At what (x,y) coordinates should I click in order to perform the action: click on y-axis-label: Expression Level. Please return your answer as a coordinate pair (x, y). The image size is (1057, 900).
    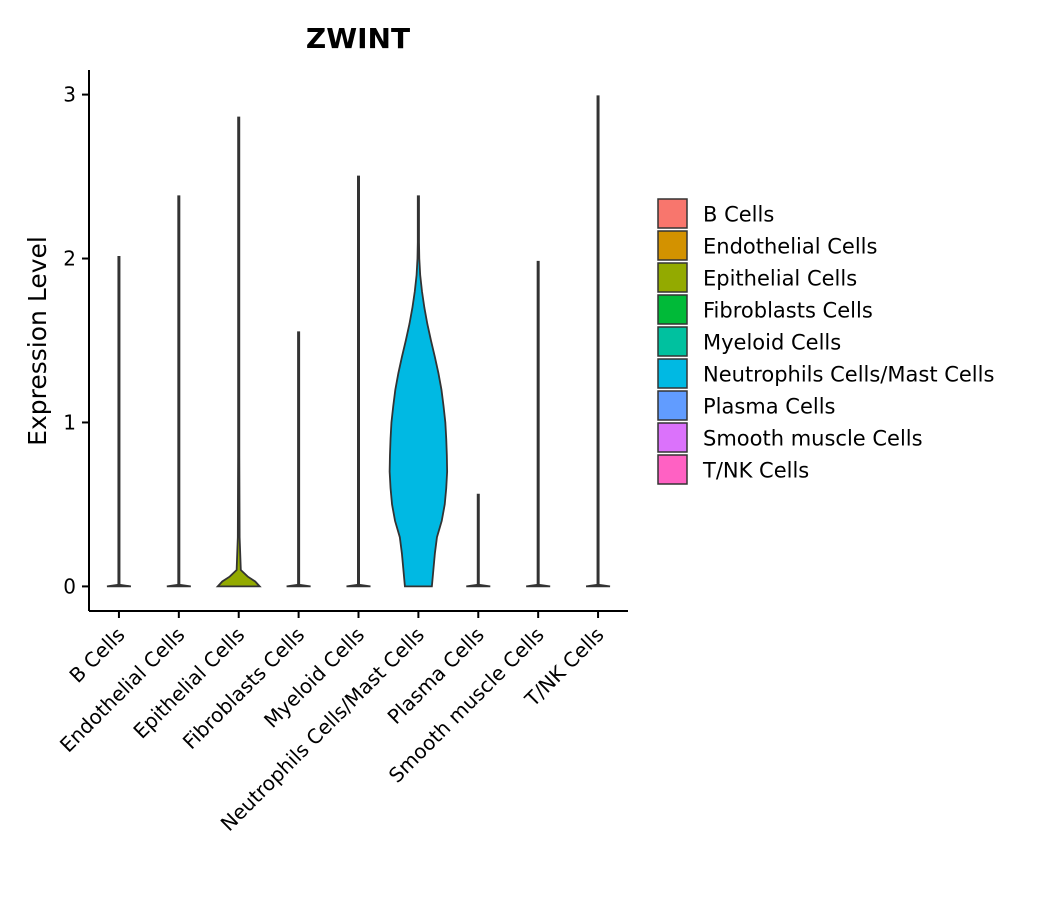
    Looking at the image, I should click on (37, 341).